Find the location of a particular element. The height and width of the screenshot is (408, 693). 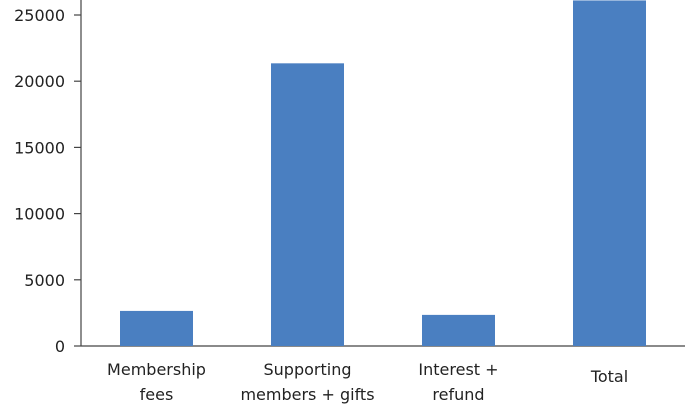

y-tick-label: 25000 is located at coordinates (39, 15).